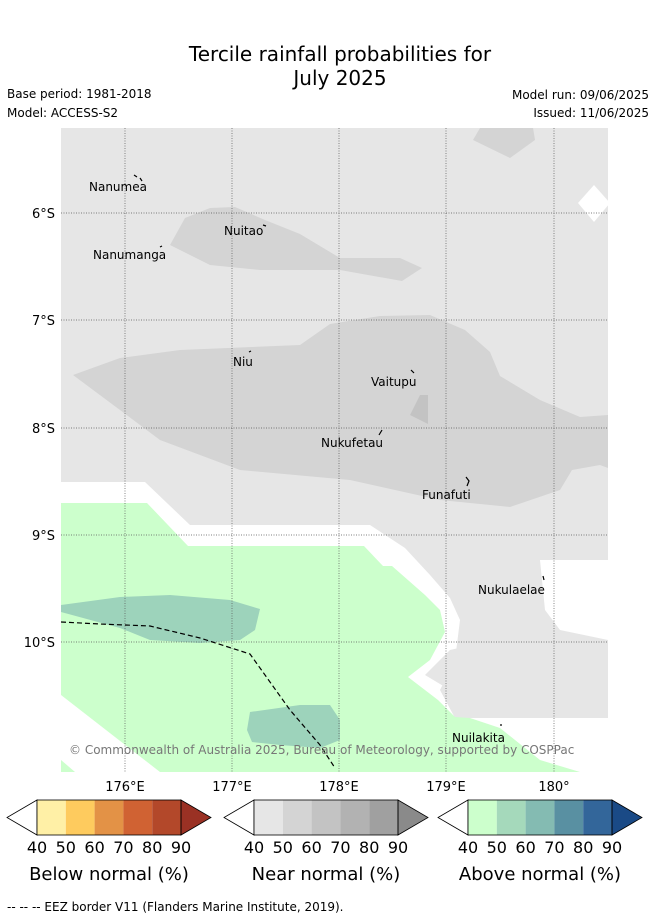 The image size is (655, 919). What do you see at coordinates (583, 847) in the screenshot?
I see `above-tick-80: 80` at bounding box center [583, 847].